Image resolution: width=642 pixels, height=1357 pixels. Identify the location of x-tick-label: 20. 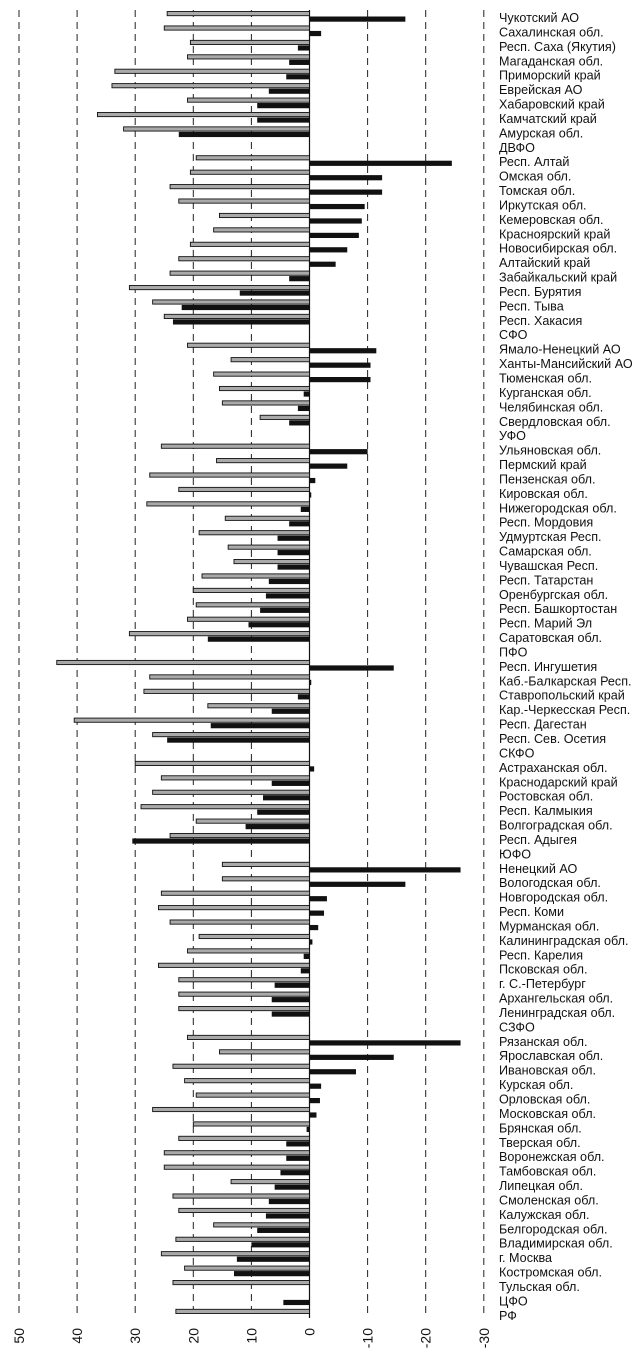
(193, 1336).